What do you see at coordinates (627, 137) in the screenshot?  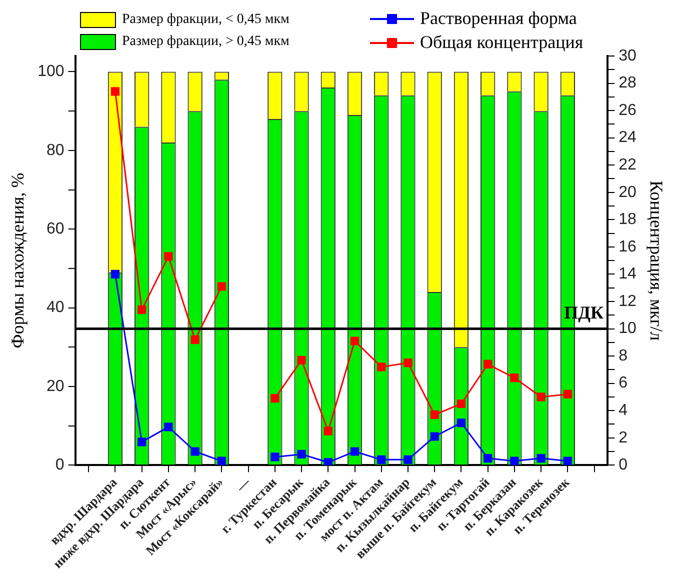 I see `y2-tick-label: 24` at bounding box center [627, 137].